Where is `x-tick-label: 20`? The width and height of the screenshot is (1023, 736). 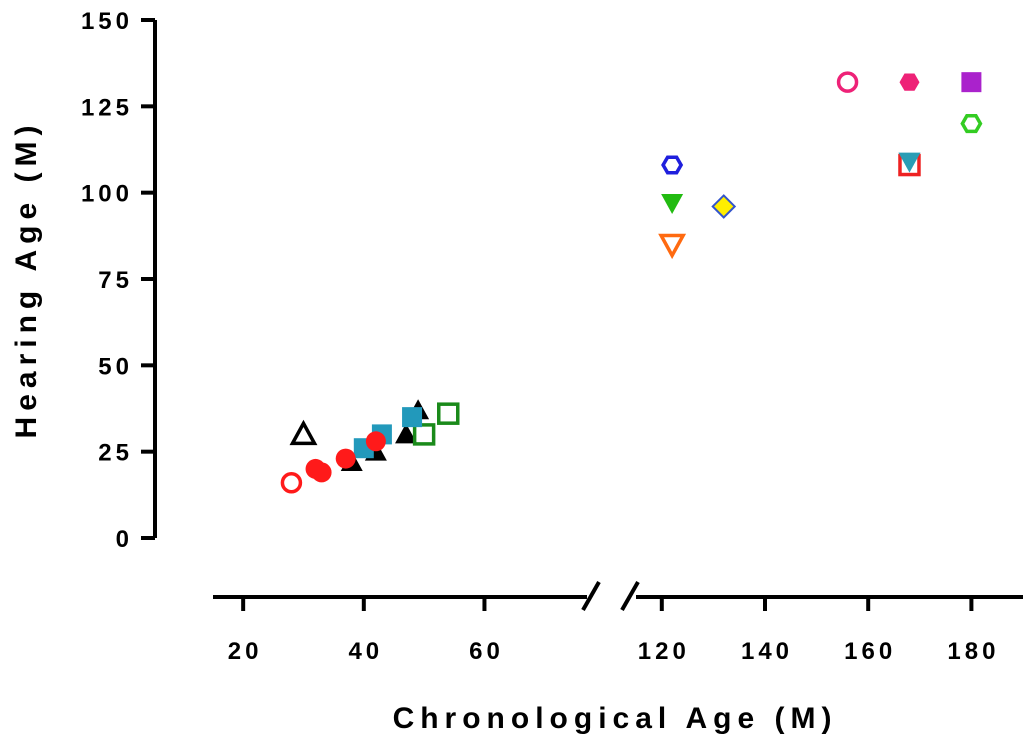 x-tick-label: 20 is located at coordinates (245, 651).